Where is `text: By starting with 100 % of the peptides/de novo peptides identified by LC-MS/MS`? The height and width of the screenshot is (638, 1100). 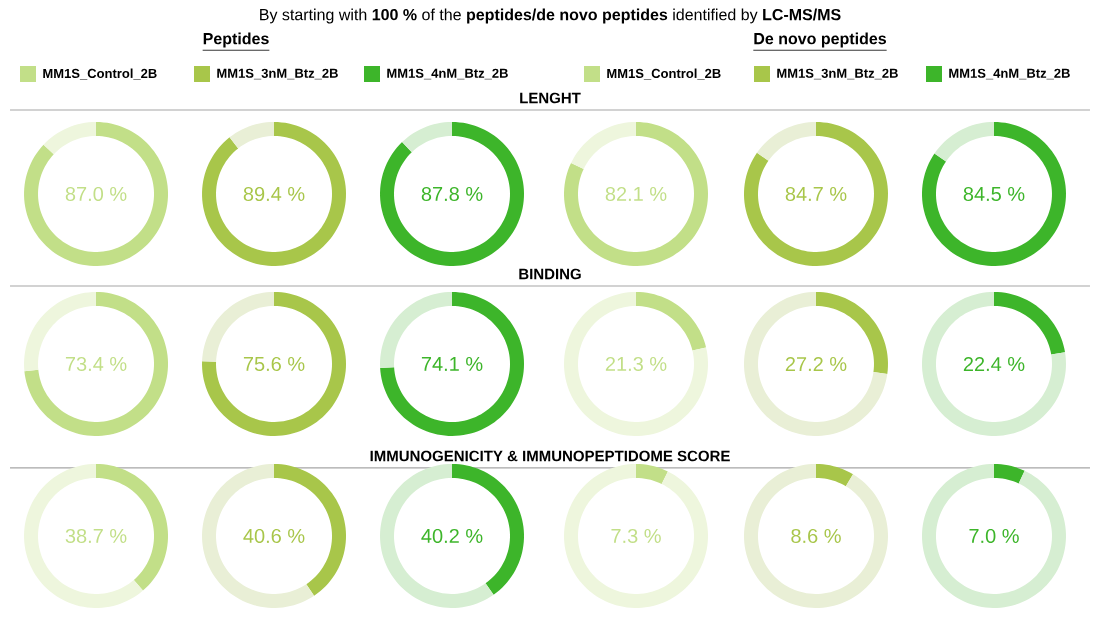 text: By starting with 100 % of the peptides/de novo peptides identified by LC-MS/MS is located at coordinates (550, 16).